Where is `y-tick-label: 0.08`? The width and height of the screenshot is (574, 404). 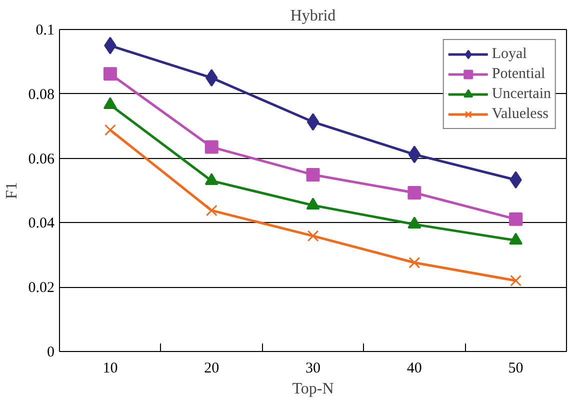 y-tick-label: 0.08 is located at coordinates (41, 94).